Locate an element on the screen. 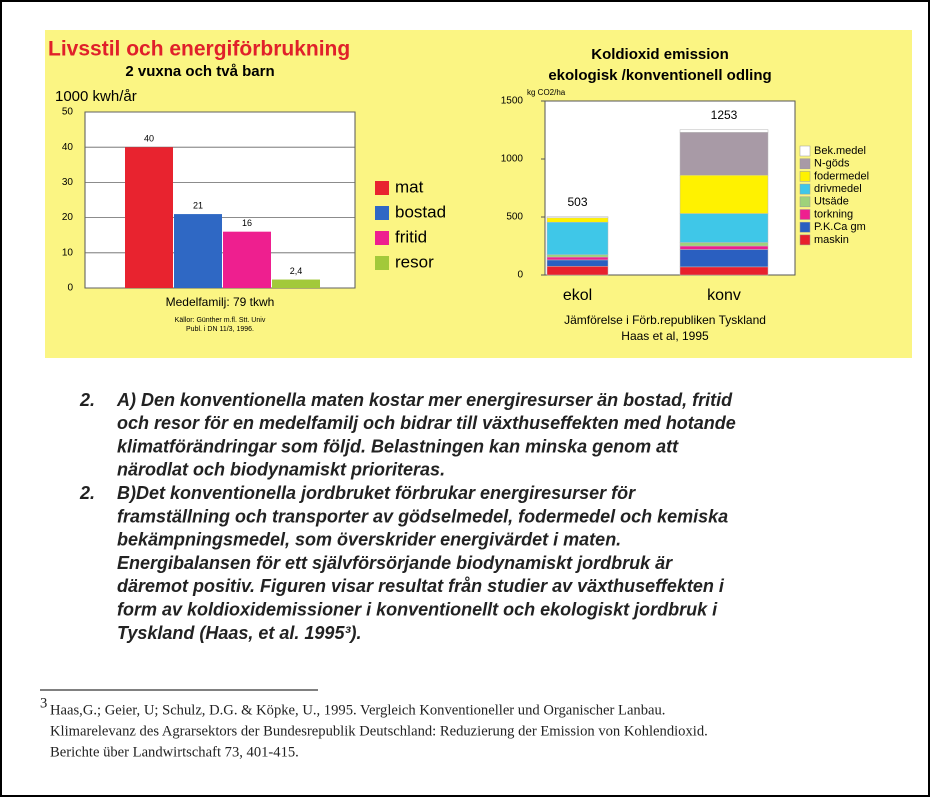  total-label: 1253 is located at coordinates (724, 115).